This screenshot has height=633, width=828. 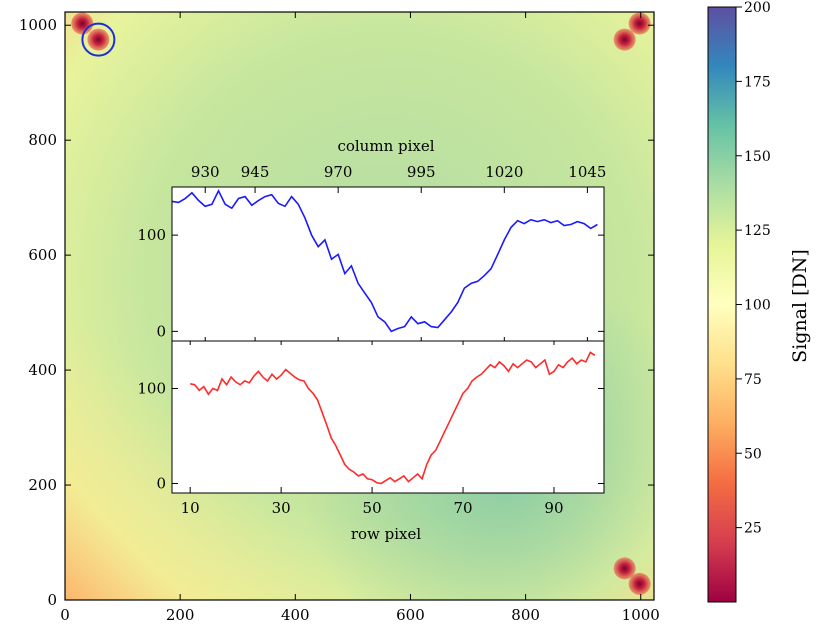 I want to click on y-tick-label: 600, so click(x=42, y=255).